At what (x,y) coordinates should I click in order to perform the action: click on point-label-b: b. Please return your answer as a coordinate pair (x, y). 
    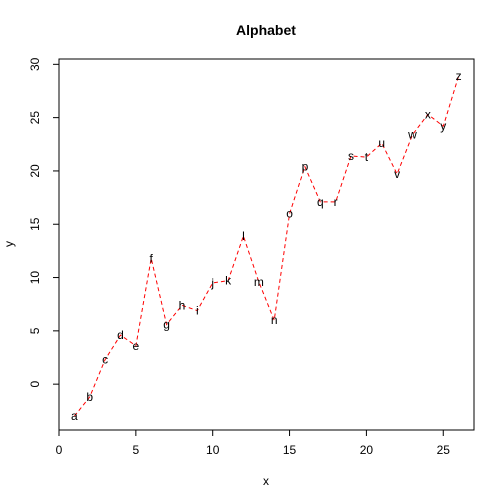
    Looking at the image, I should click on (89, 397).